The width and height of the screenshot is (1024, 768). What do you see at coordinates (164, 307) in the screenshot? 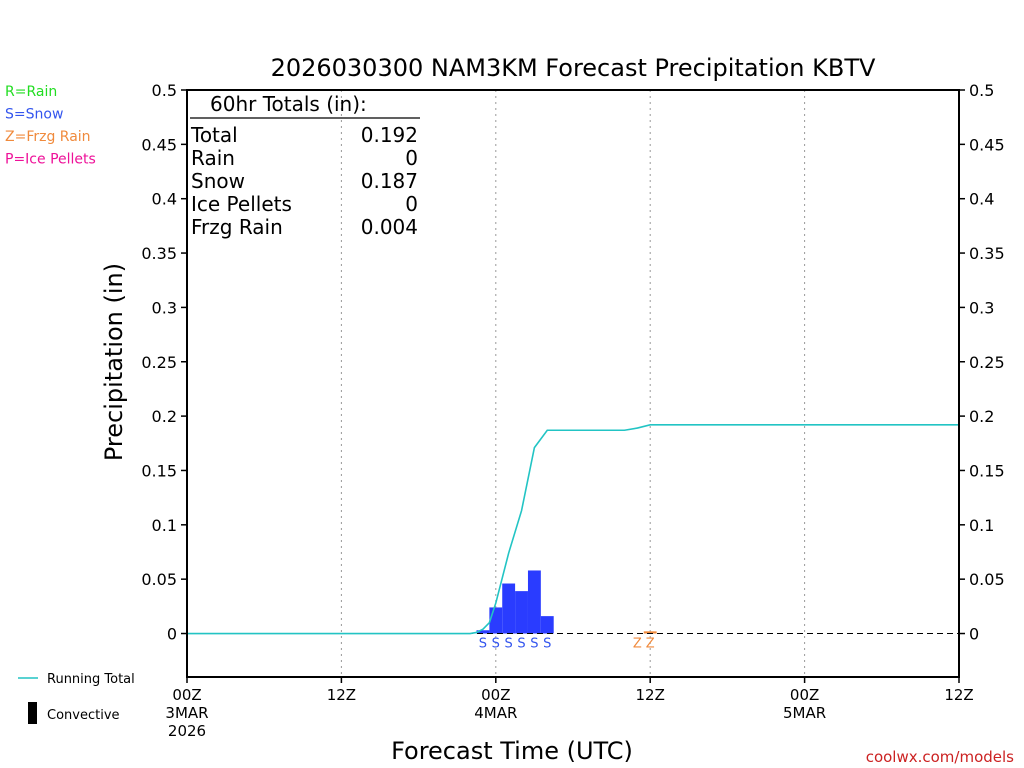
I see `y-tick-label-left: 0.3` at bounding box center [164, 307].